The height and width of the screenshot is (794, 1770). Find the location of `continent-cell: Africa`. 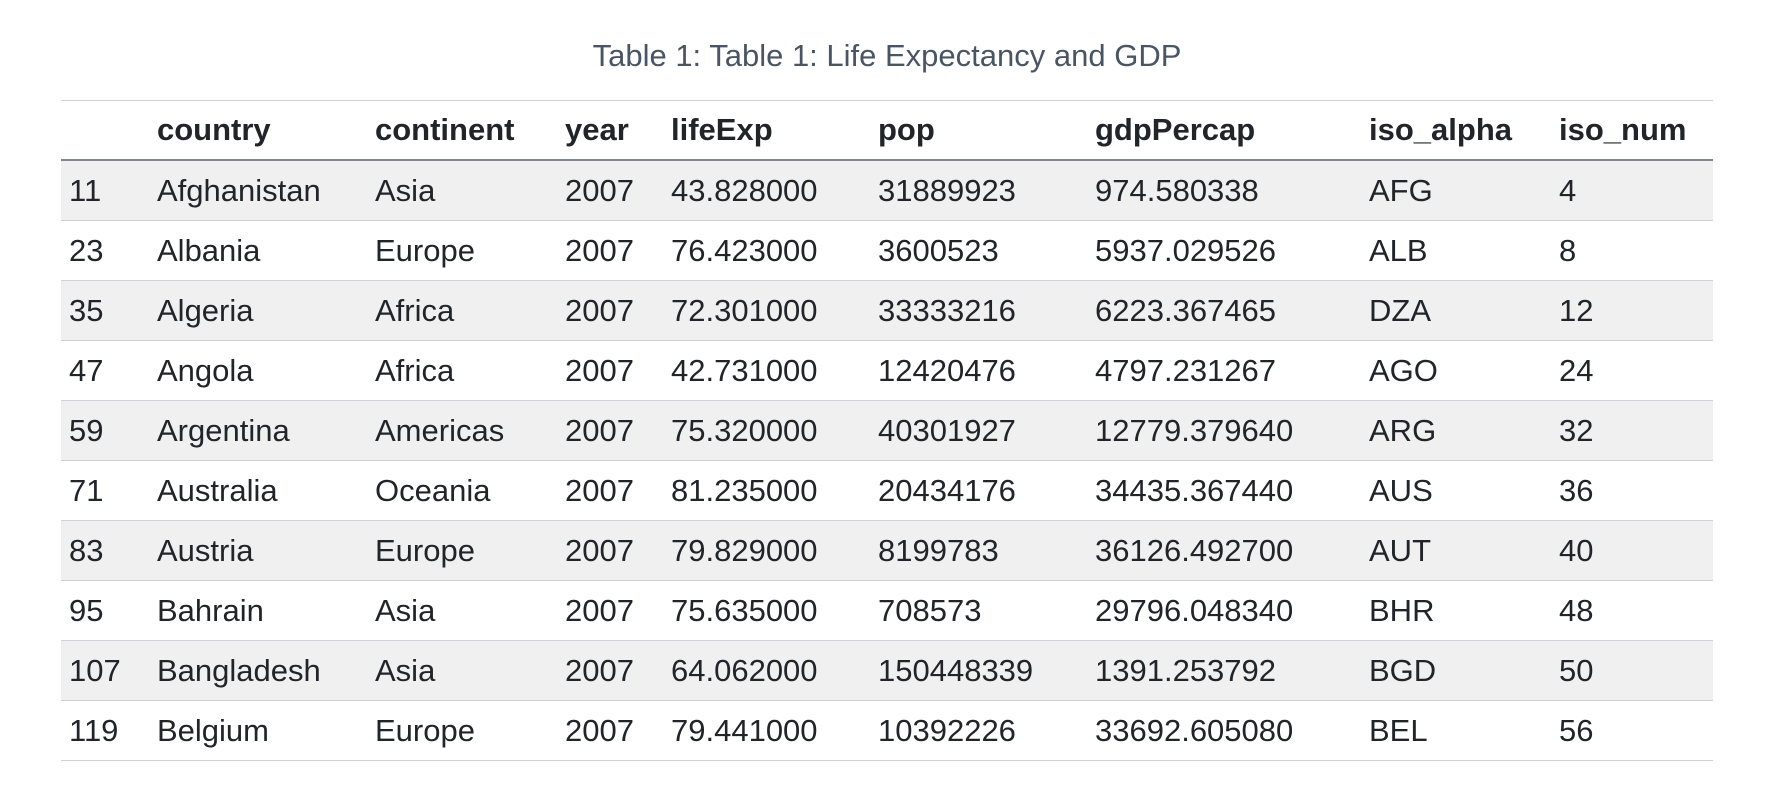

continent-cell: Africa is located at coordinates (462, 370).